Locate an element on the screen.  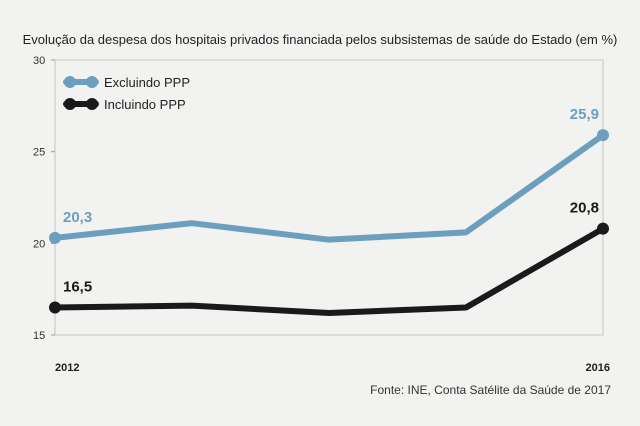
x-tick-label: 2012 is located at coordinates (67, 368).